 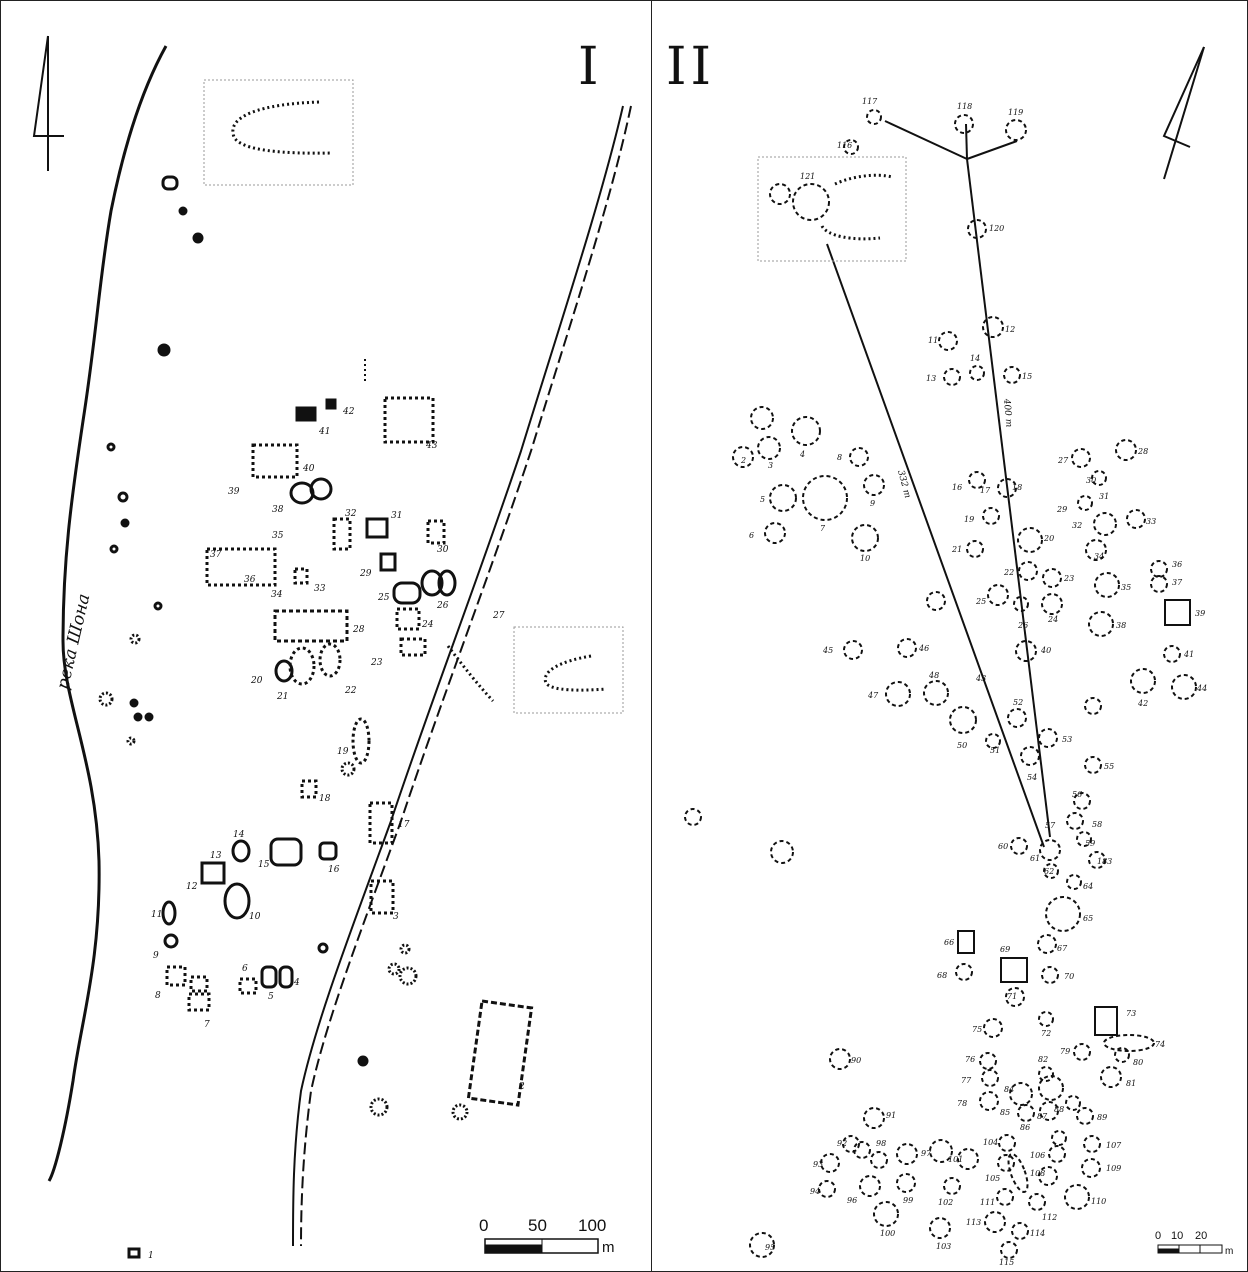 I want to click on panel-label: II, so click(x=691, y=67).